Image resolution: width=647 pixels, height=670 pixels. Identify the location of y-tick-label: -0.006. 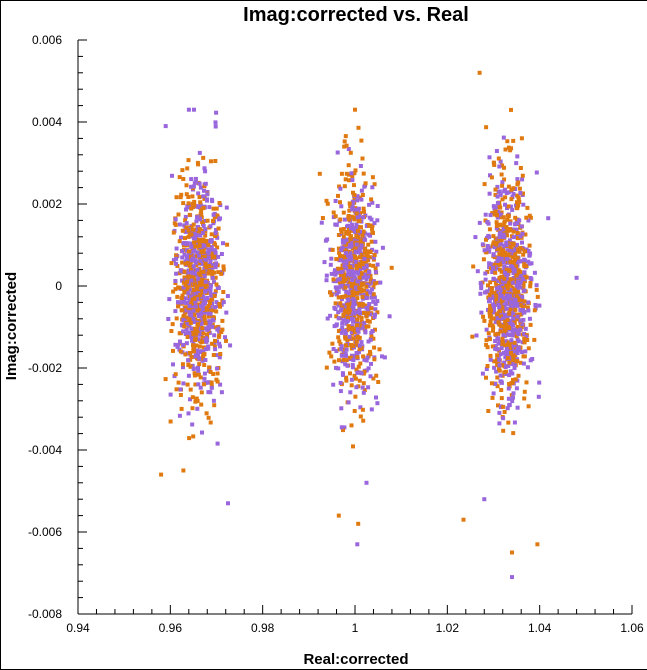
(45, 532).